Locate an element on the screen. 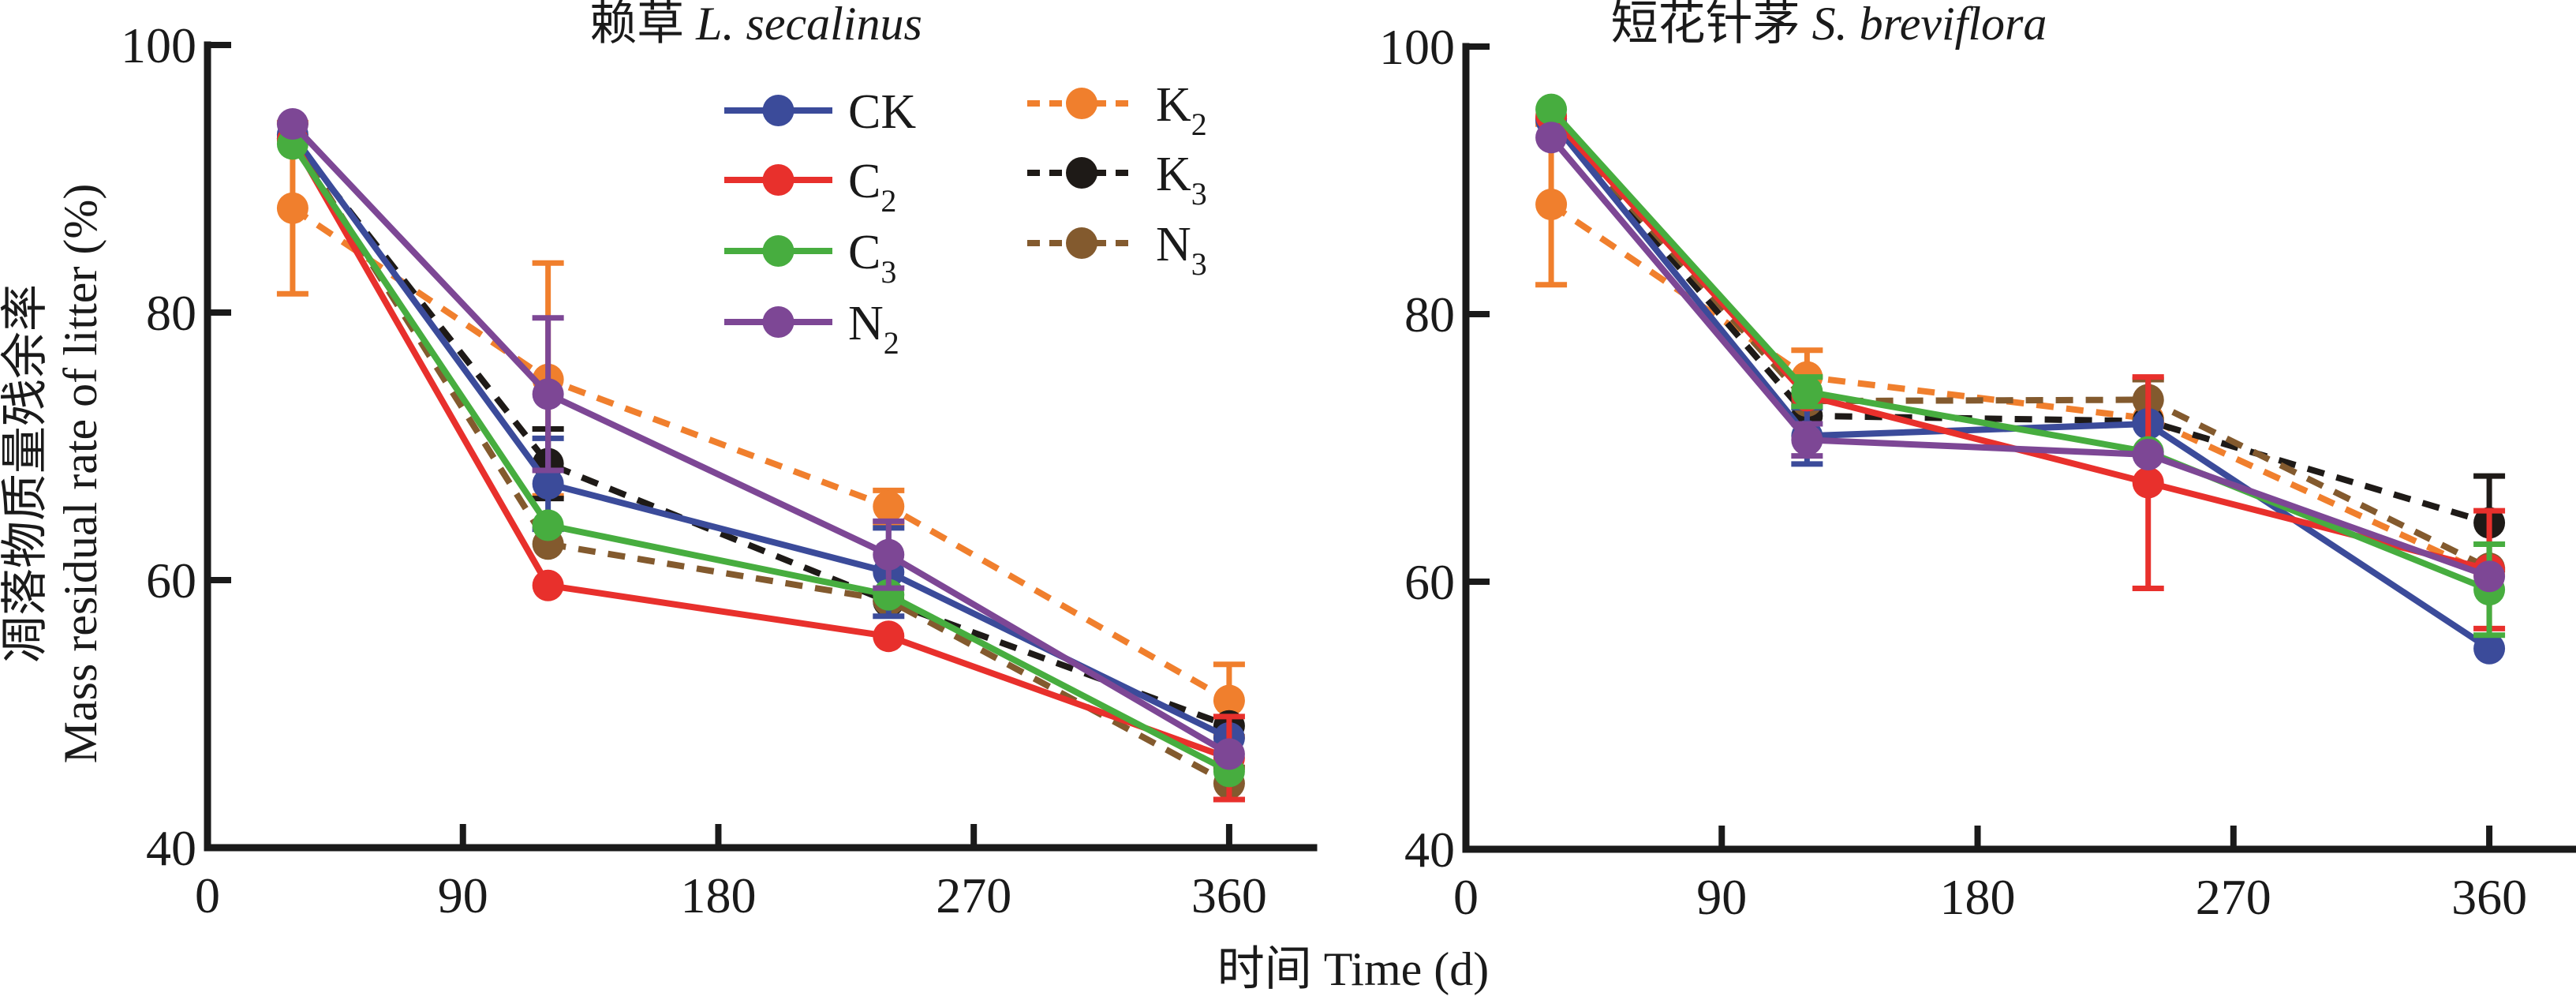 This screenshot has height=1000, width=2576. legend-item-n3: N3 is located at coordinates (1117, 250).